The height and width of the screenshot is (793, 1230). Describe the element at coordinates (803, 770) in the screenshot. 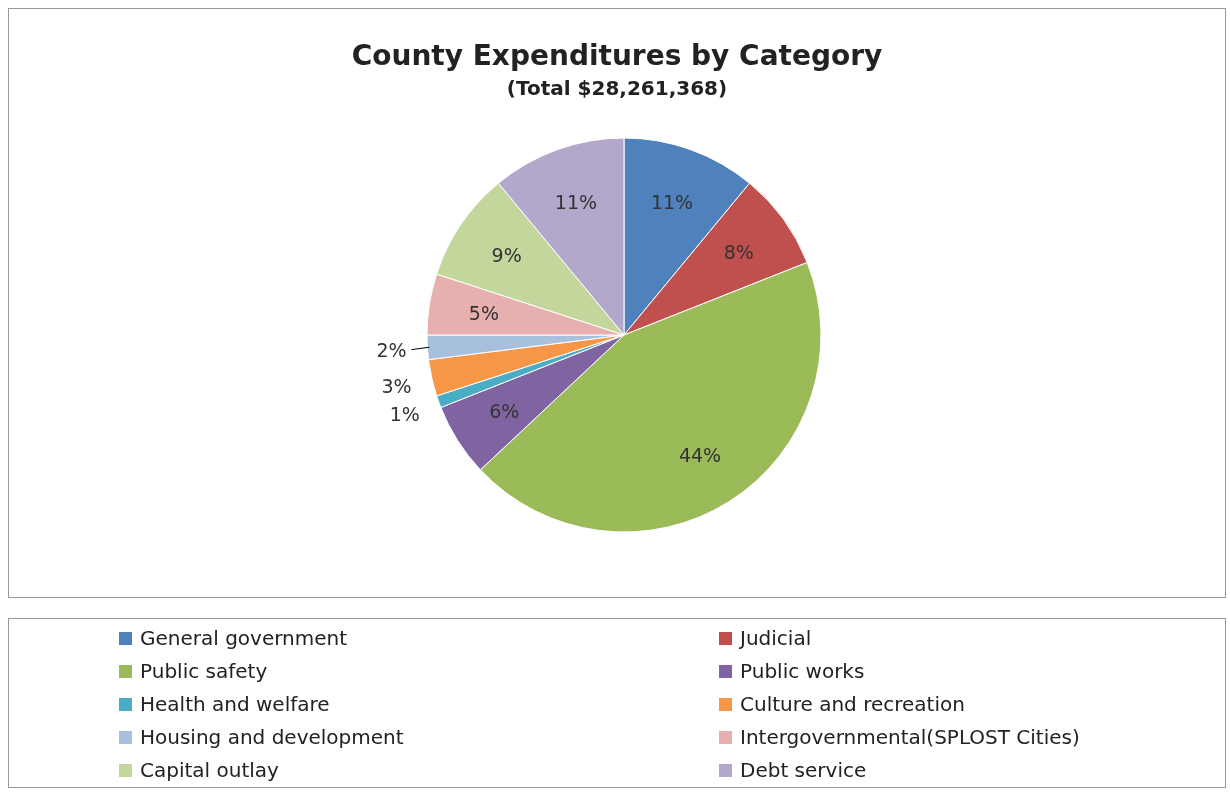

I see `legend-label: Debt service` at that location.